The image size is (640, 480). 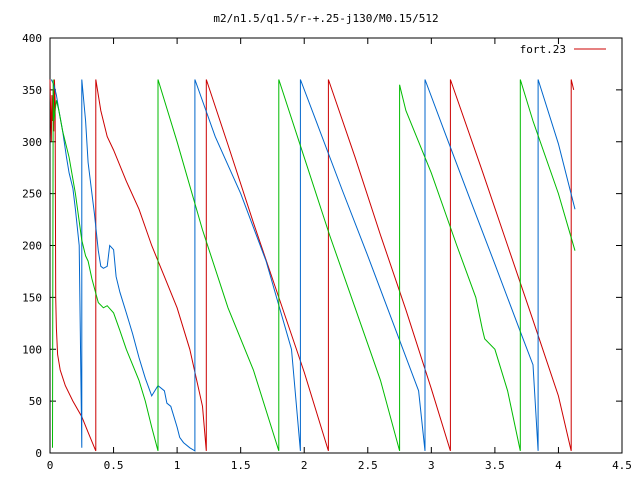 I want to click on legend: fort.23, so click(x=563, y=49).